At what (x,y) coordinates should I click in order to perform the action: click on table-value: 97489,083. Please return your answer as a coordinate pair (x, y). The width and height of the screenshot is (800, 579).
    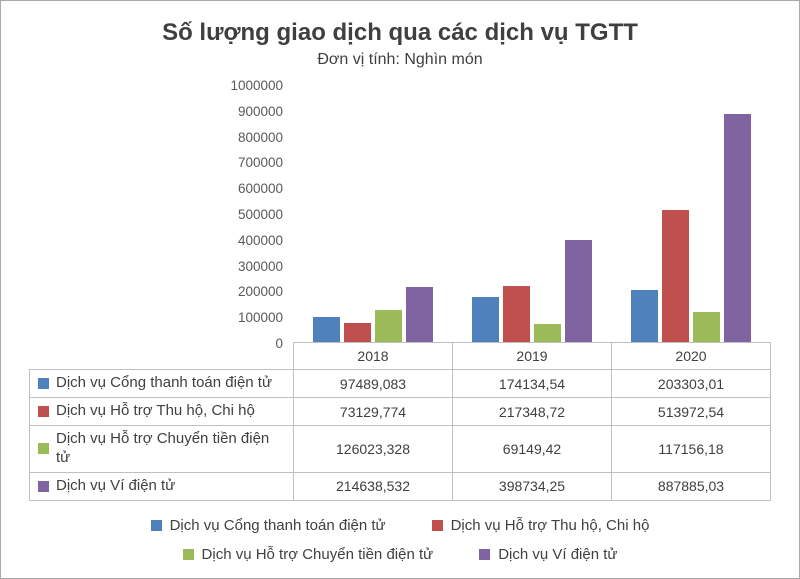
    Looking at the image, I should click on (373, 384).